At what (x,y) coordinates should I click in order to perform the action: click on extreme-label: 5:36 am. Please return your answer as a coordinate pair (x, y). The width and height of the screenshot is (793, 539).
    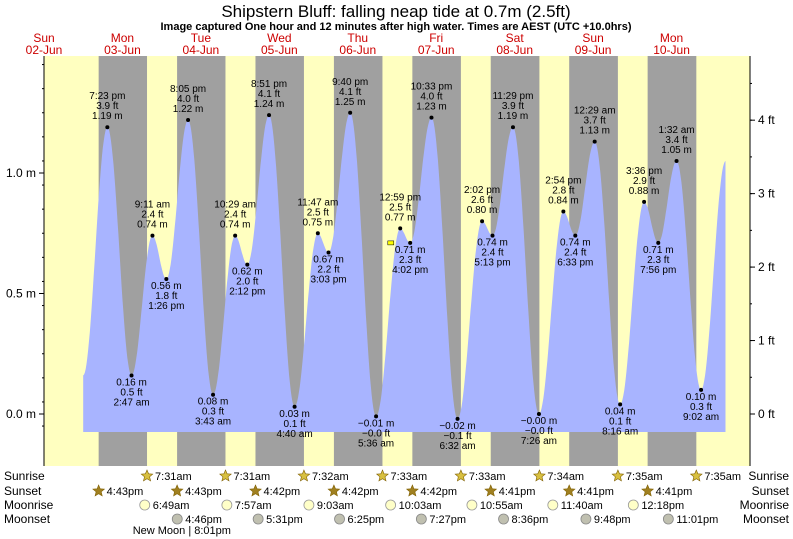
    Looking at the image, I should click on (376, 443).